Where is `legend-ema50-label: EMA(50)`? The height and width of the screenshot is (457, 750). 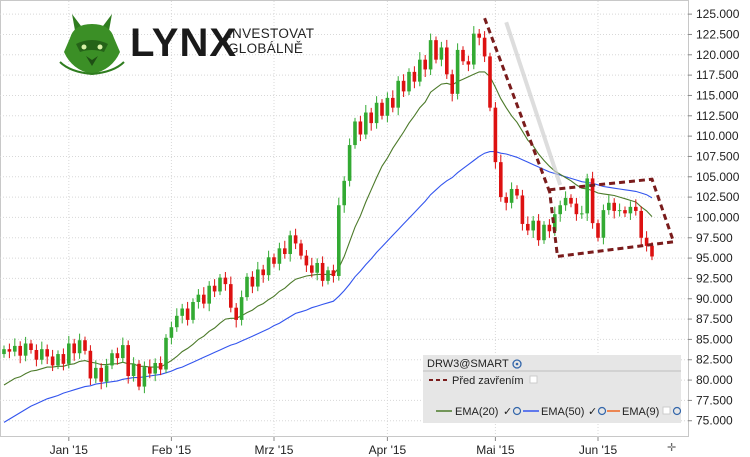
legend-ema50-label: EMA(50) is located at coordinates (562, 412).